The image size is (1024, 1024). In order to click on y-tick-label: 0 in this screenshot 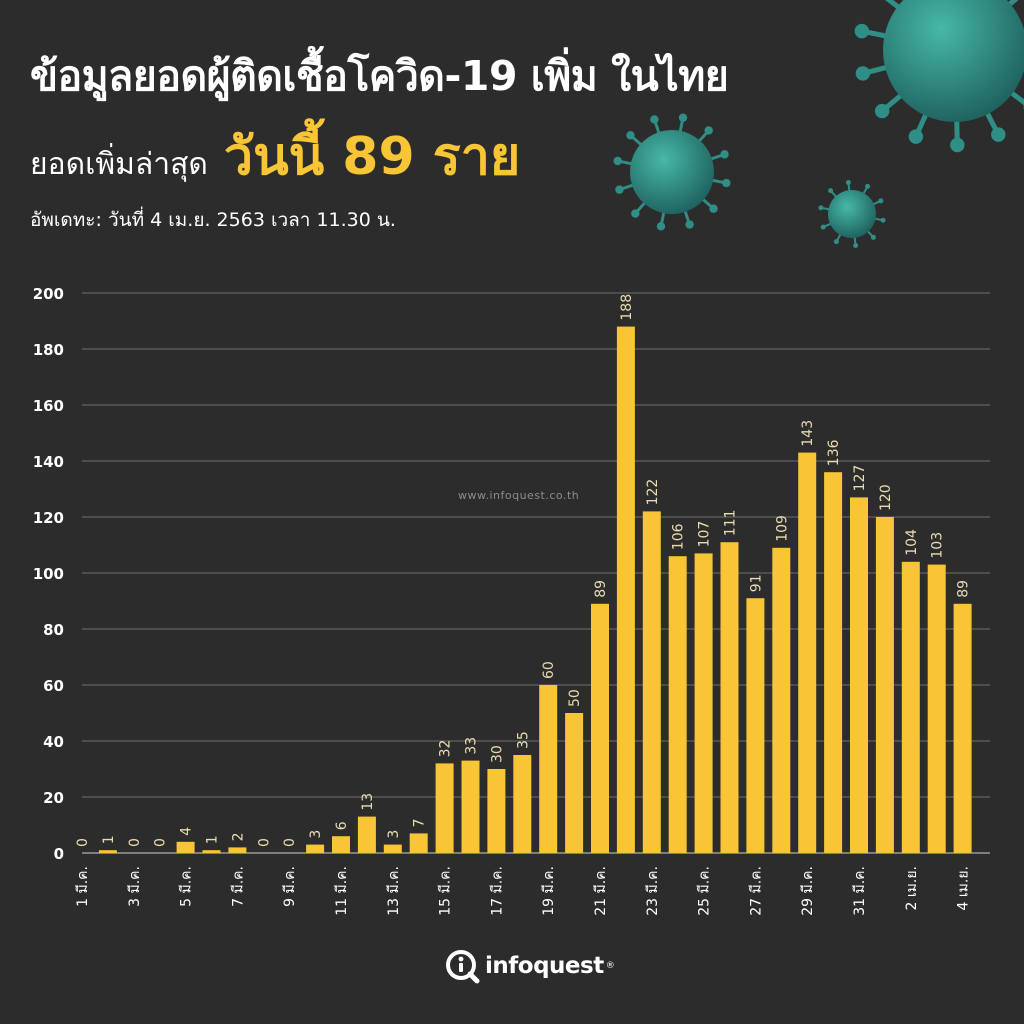, I will do `click(59, 854)`.